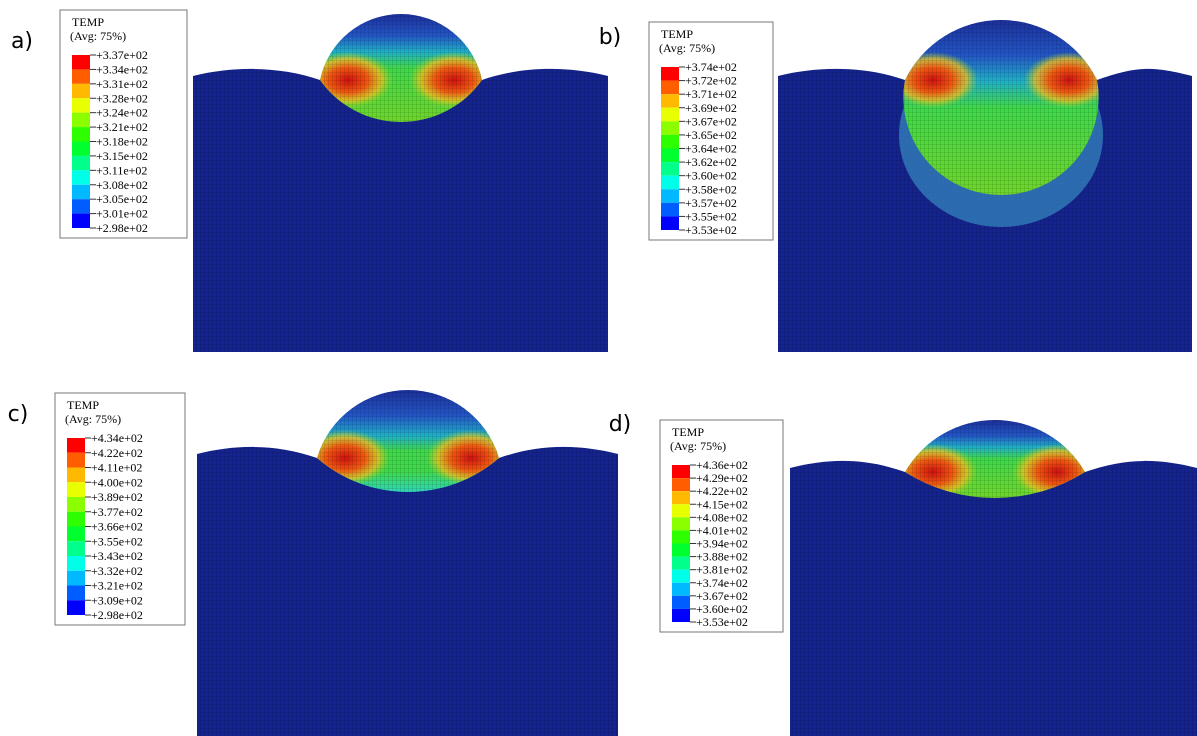 The height and width of the screenshot is (736, 1197). I want to click on legend-value: +3.64e+02, so click(711, 149).